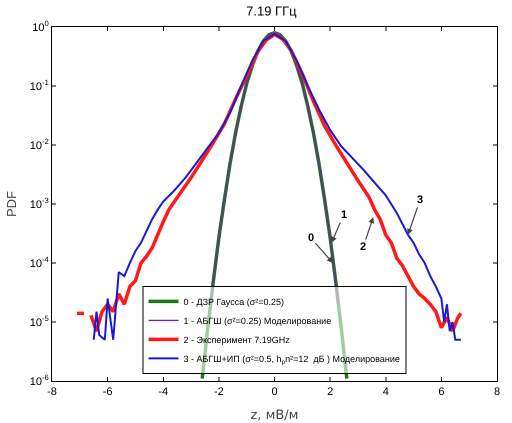 The height and width of the screenshot is (423, 512). I want to click on x-tick-label: 6, so click(441, 392).